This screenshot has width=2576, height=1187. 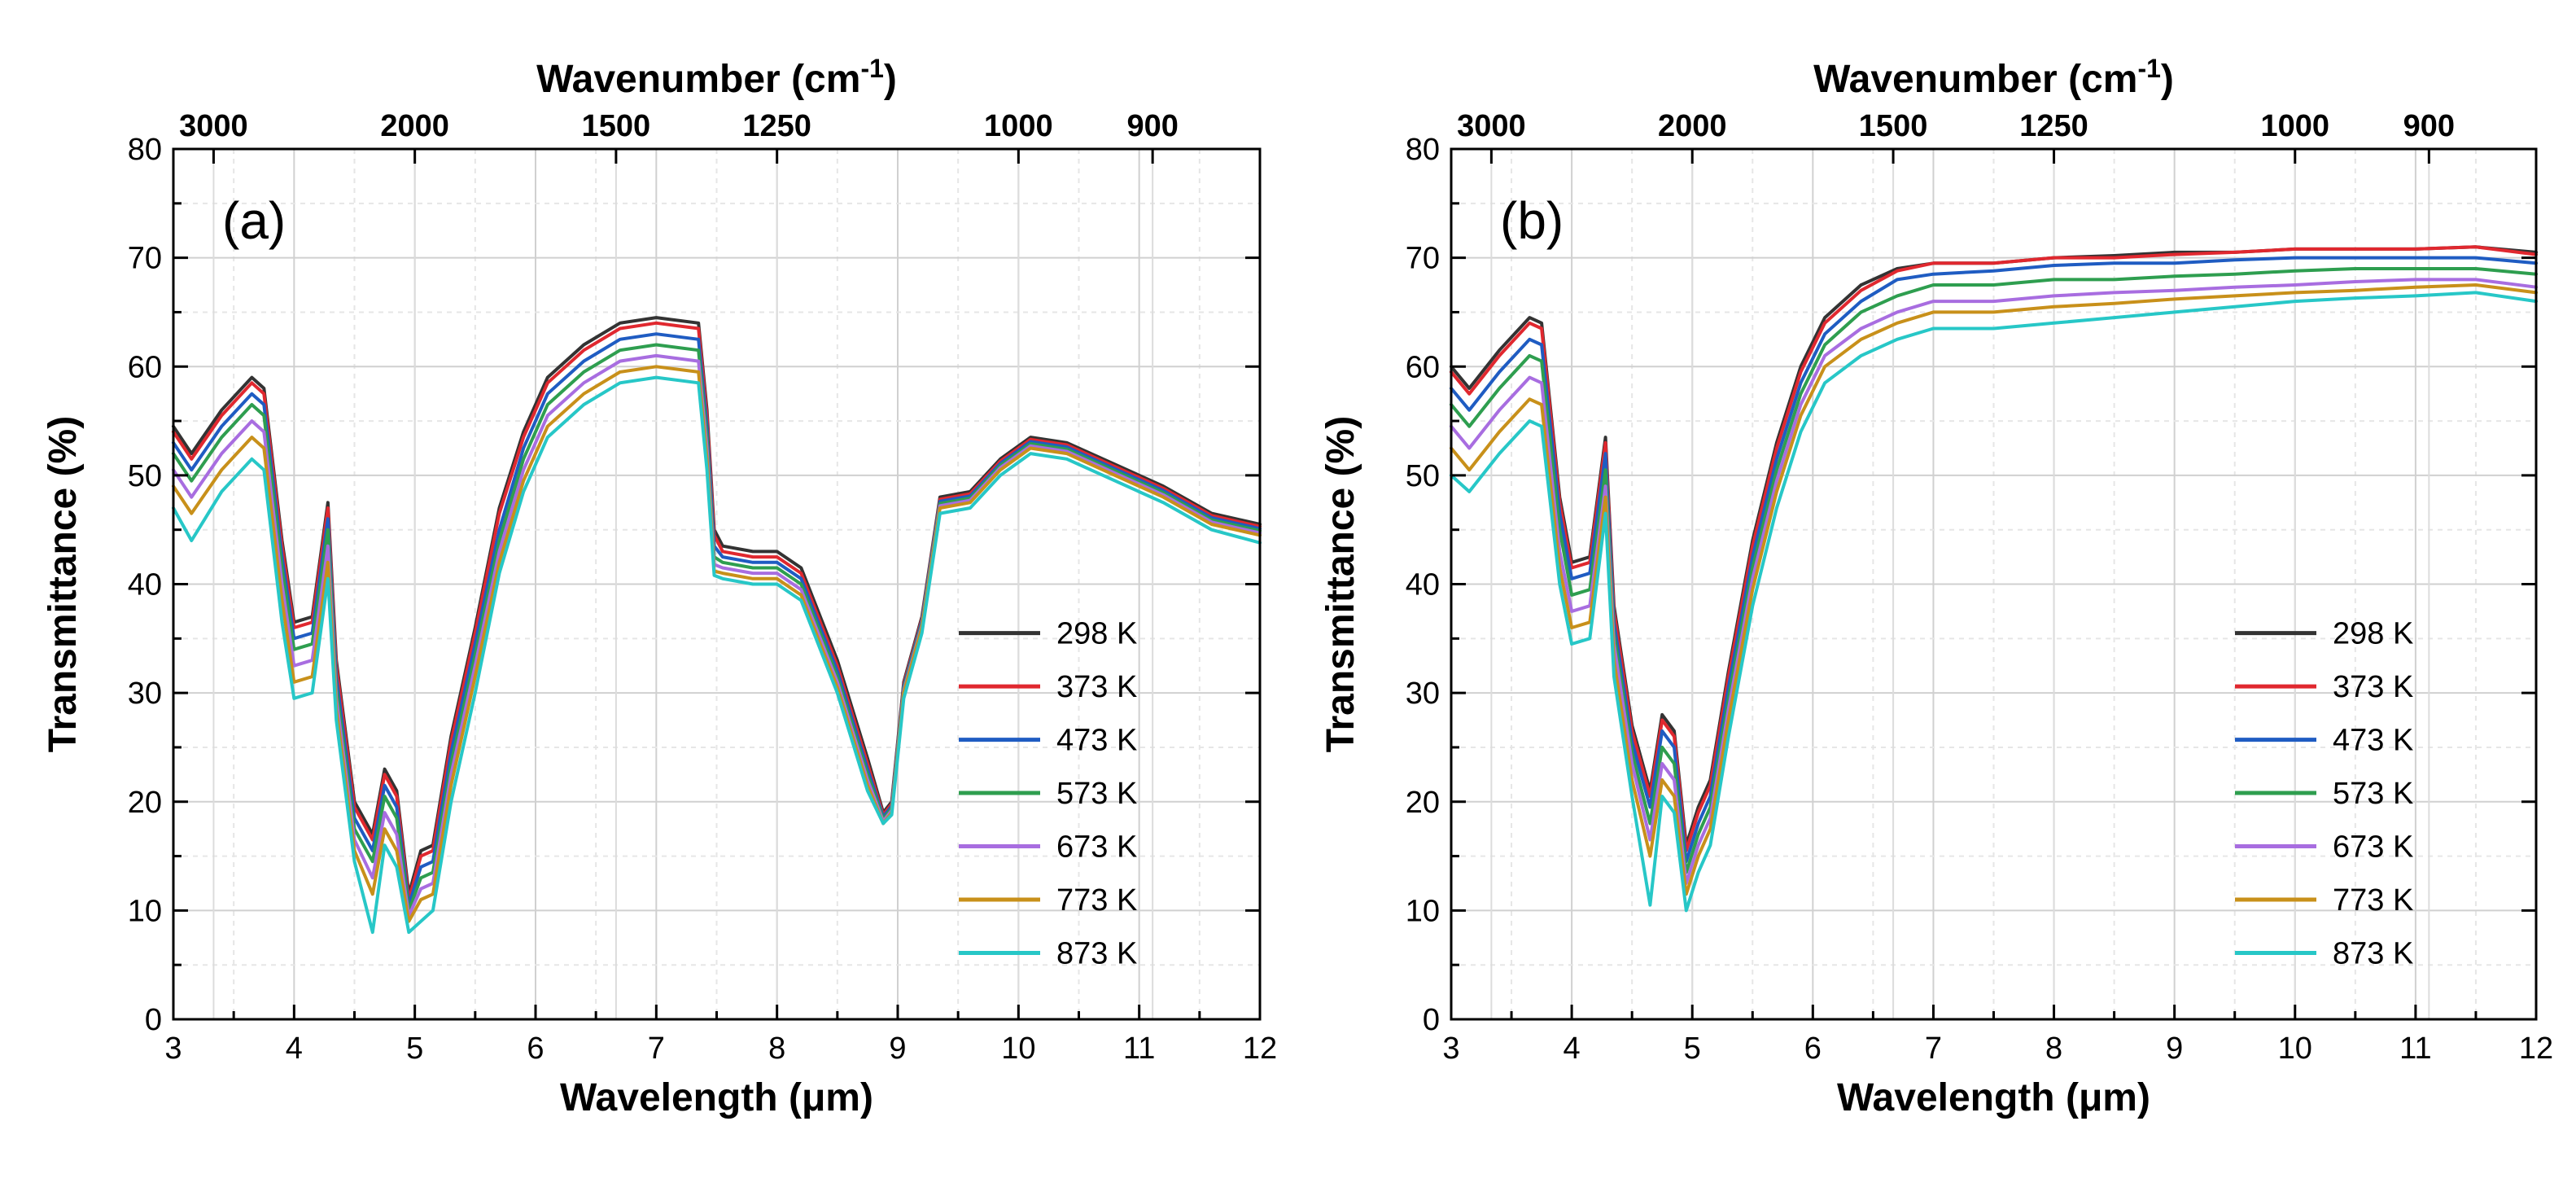 I want to click on panel-label: (b), so click(x=1532, y=220).